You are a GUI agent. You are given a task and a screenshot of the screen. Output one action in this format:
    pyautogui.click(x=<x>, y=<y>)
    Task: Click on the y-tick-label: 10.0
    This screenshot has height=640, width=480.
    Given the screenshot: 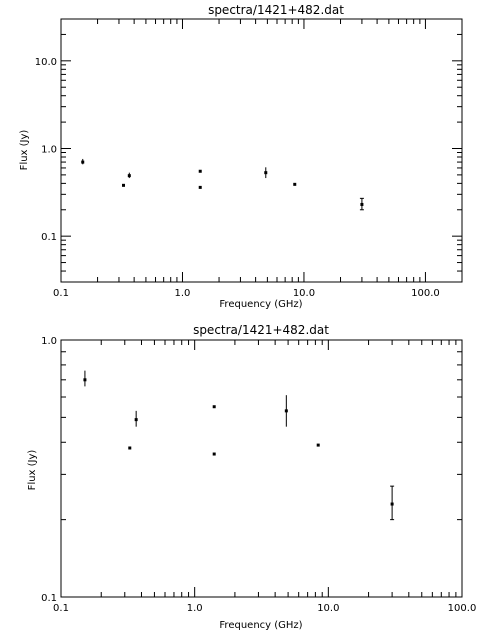 What is the action you would take?
    pyautogui.click(x=46, y=62)
    